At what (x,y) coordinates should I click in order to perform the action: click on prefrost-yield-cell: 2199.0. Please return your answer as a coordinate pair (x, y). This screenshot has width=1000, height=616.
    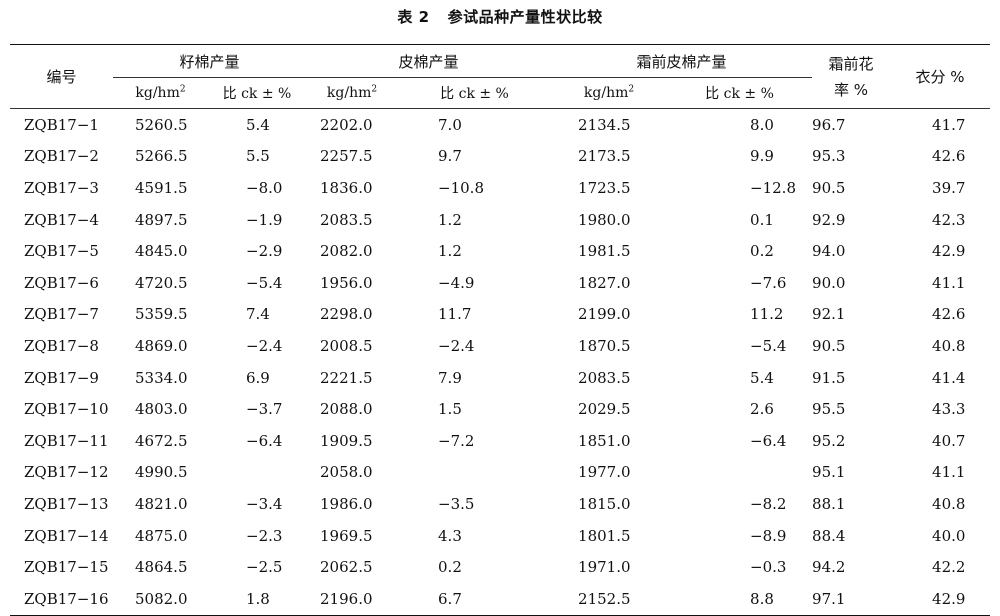
    Looking at the image, I should click on (604, 314).